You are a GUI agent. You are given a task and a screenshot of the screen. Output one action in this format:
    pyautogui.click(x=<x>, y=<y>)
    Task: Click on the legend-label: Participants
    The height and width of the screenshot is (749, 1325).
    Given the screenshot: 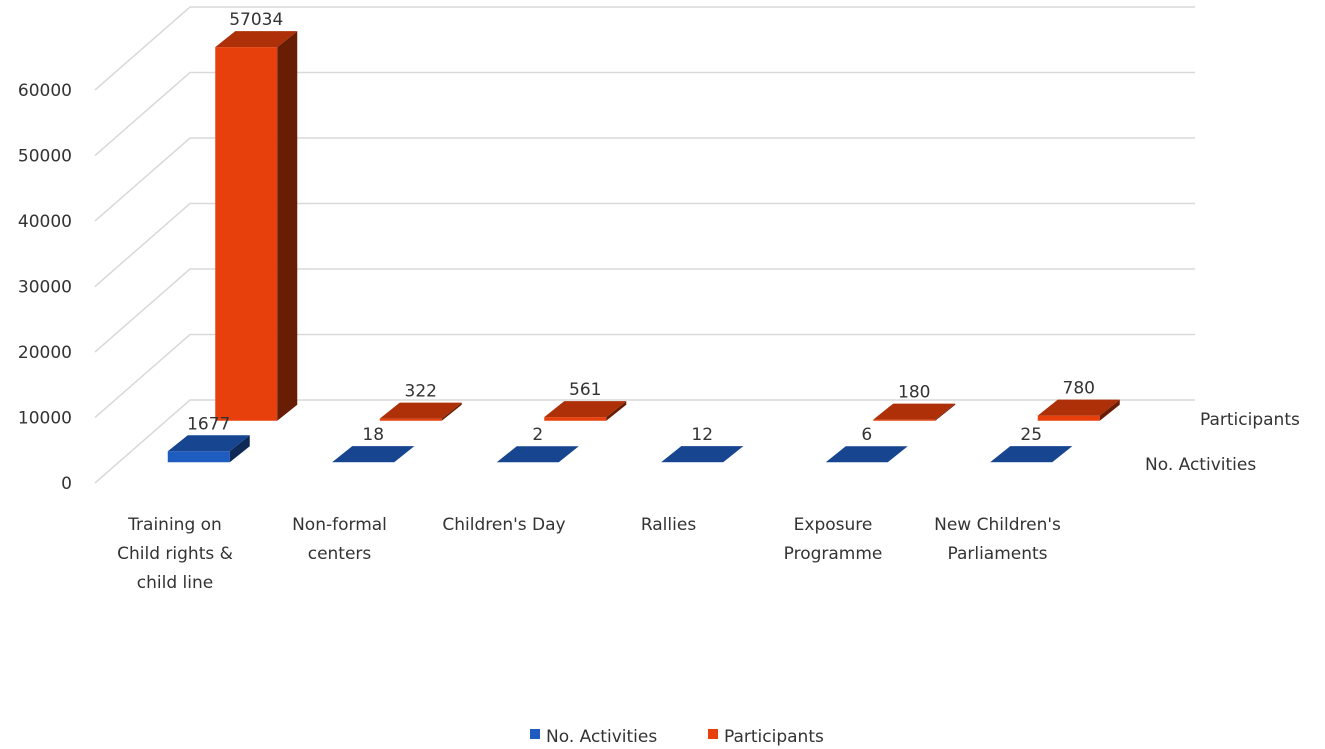 What is the action you would take?
    pyautogui.click(x=774, y=737)
    